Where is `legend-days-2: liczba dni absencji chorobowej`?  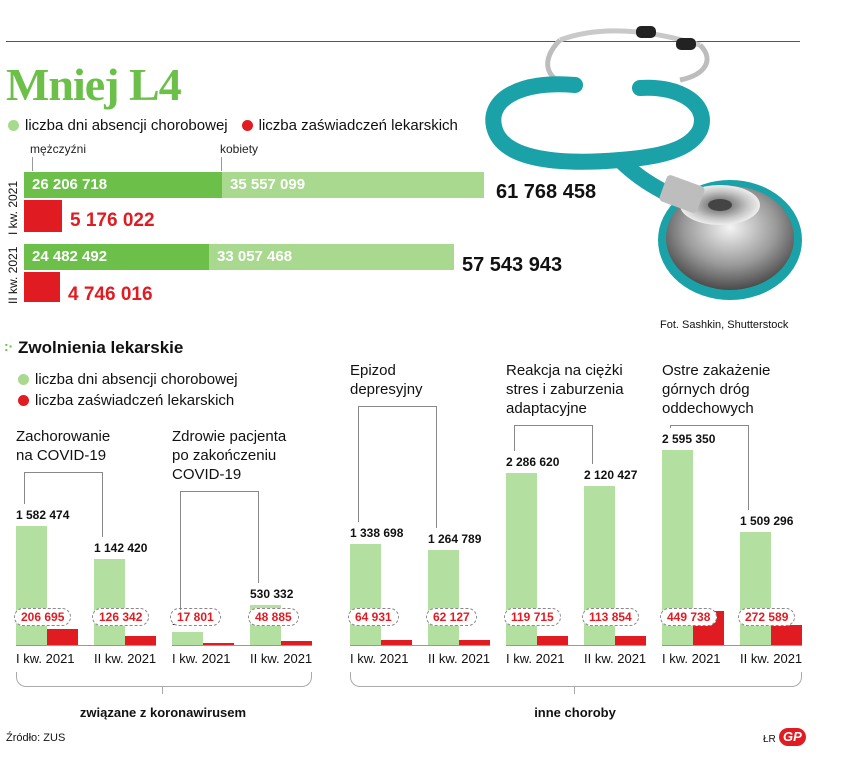
legend-days-2: liczba dni absencji chorobowej is located at coordinates (136, 379).